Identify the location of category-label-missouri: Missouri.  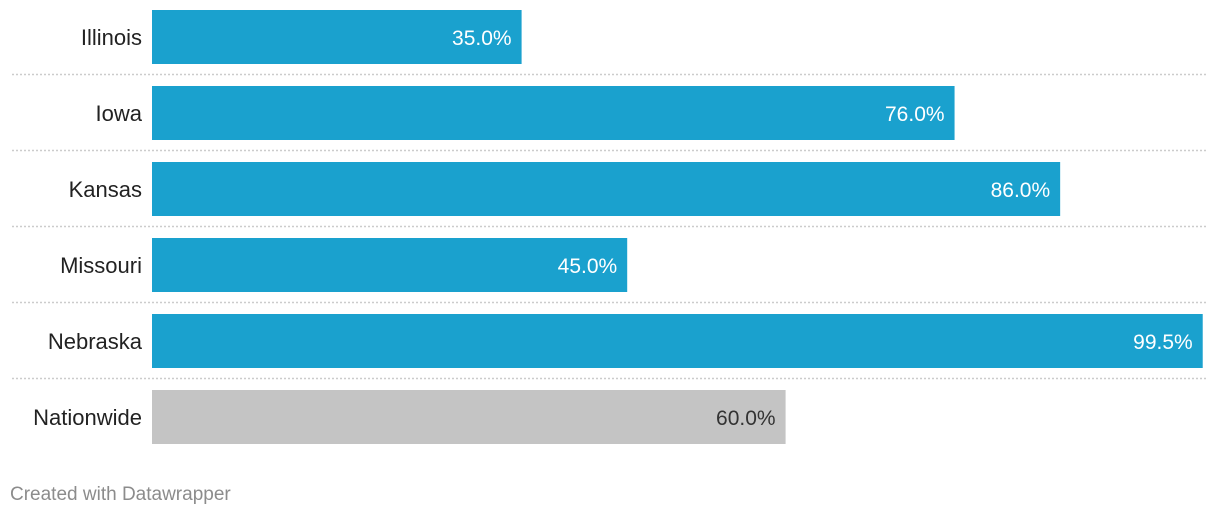
(101, 265).